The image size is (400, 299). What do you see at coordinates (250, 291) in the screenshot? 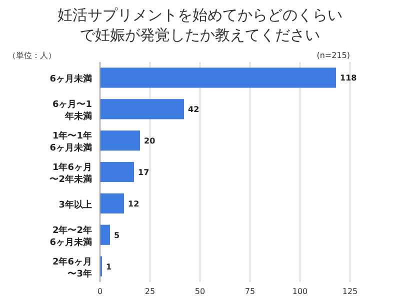
I see `x-tick-label: 75` at bounding box center [250, 291].